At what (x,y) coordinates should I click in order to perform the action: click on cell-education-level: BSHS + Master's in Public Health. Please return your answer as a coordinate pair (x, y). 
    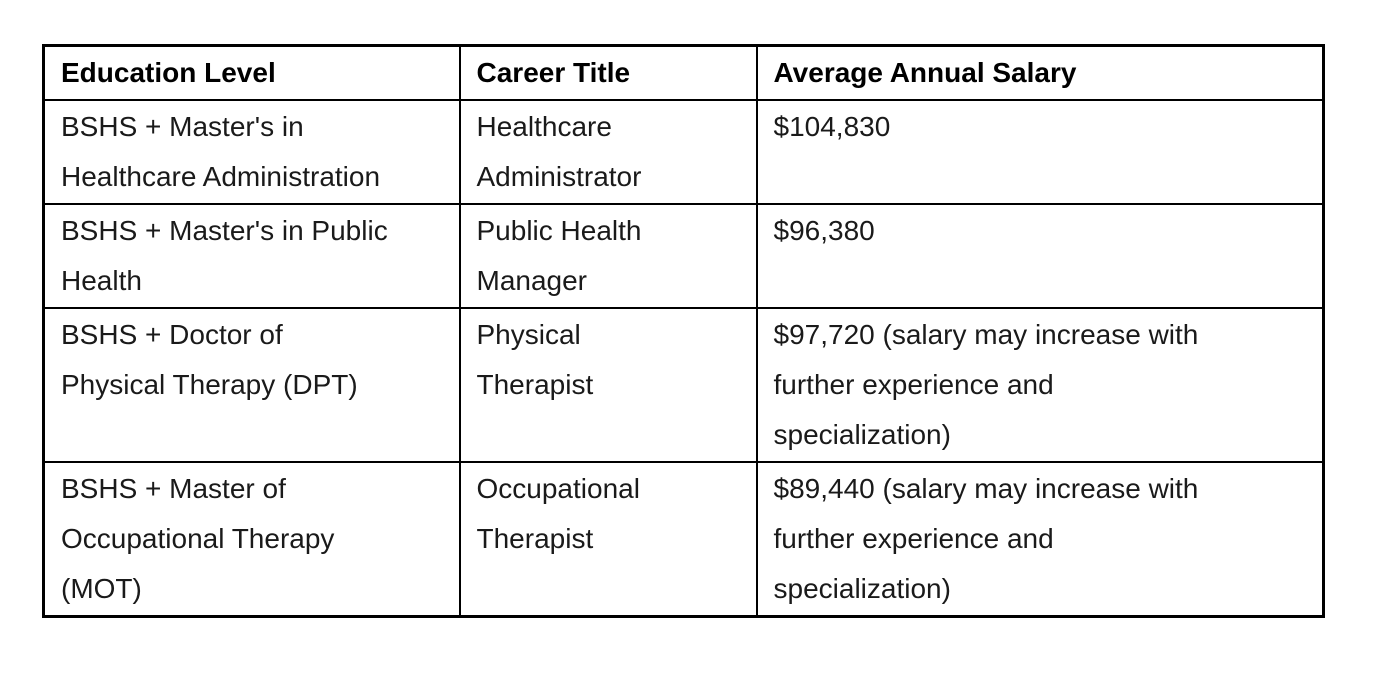
    Looking at the image, I should click on (251, 256).